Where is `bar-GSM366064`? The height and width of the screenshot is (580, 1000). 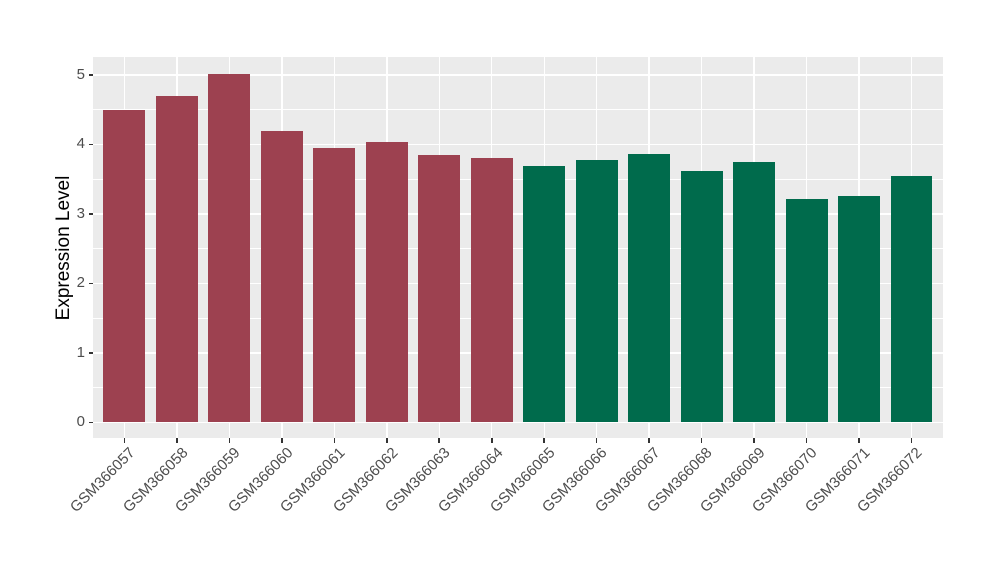
bar-GSM366064 is located at coordinates (491, 290).